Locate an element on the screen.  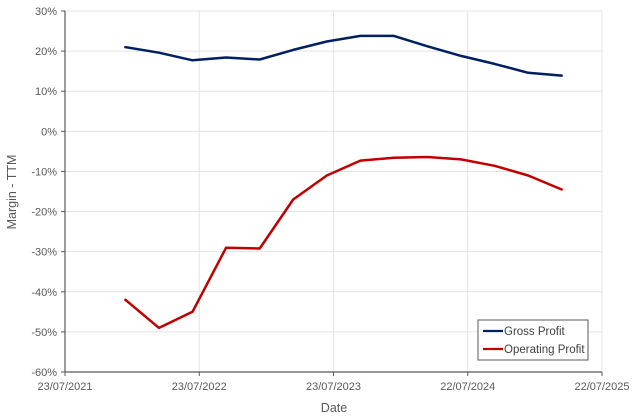
y-tick-label: -30% is located at coordinates (44, 253).